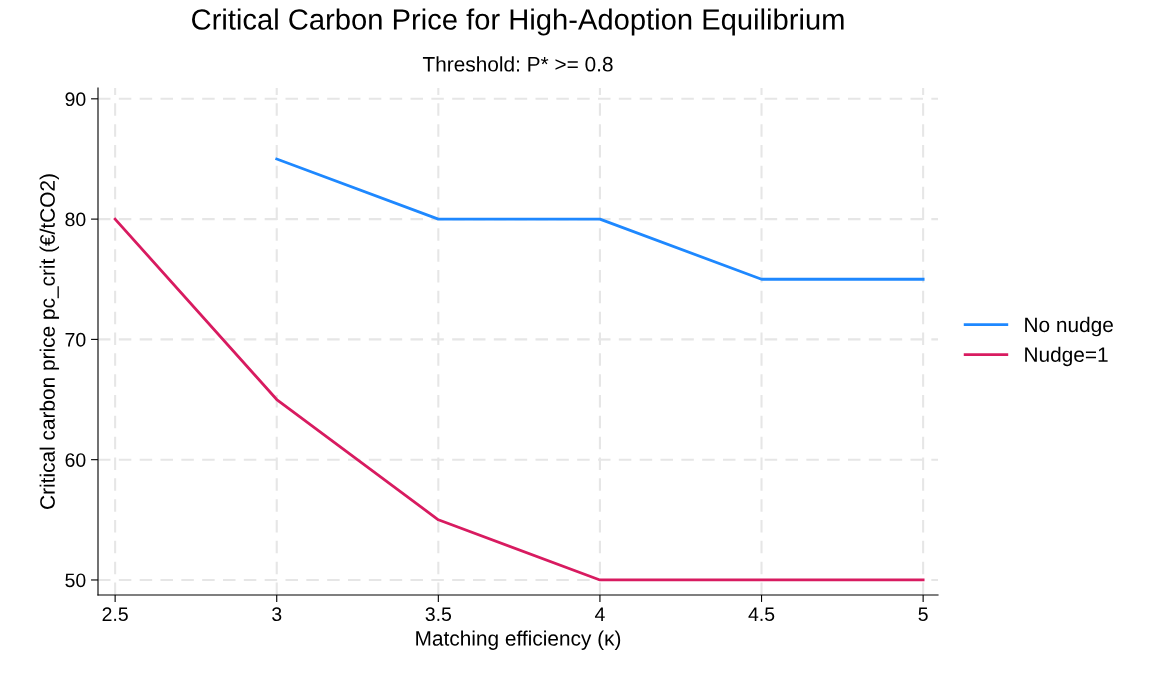 Image resolution: width=1151 pixels, height=675 pixels. What do you see at coordinates (761, 614) in the screenshot?
I see `x-tick-label: 4.5` at bounding box center [761, 614].